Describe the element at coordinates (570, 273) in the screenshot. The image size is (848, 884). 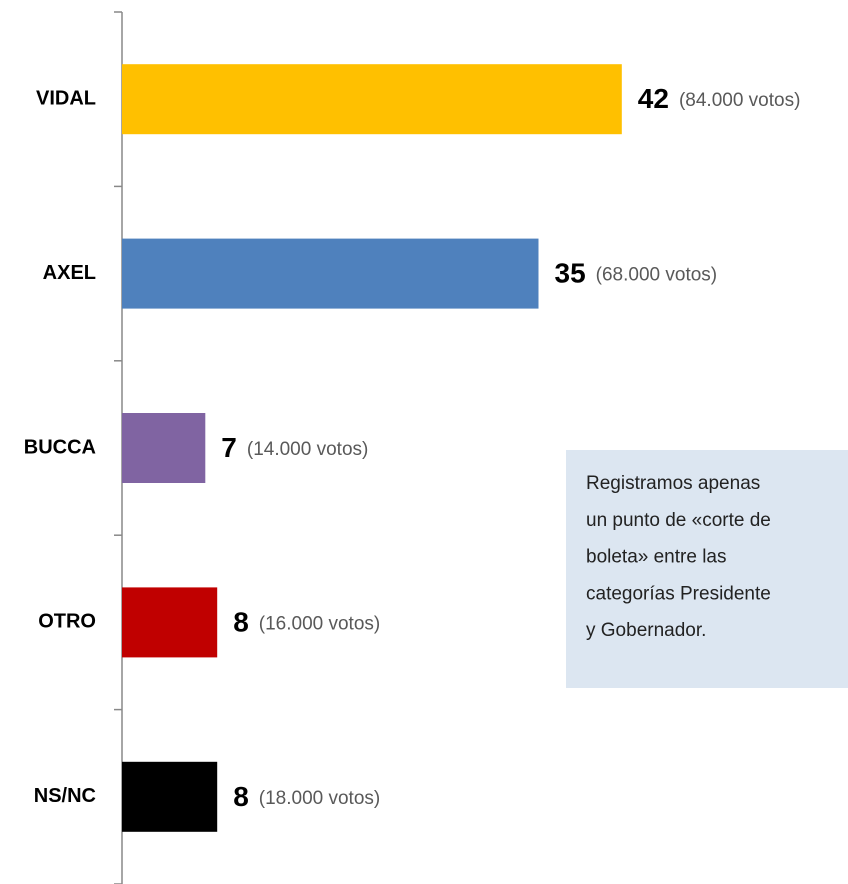
I see `value-number: 35` at that location.